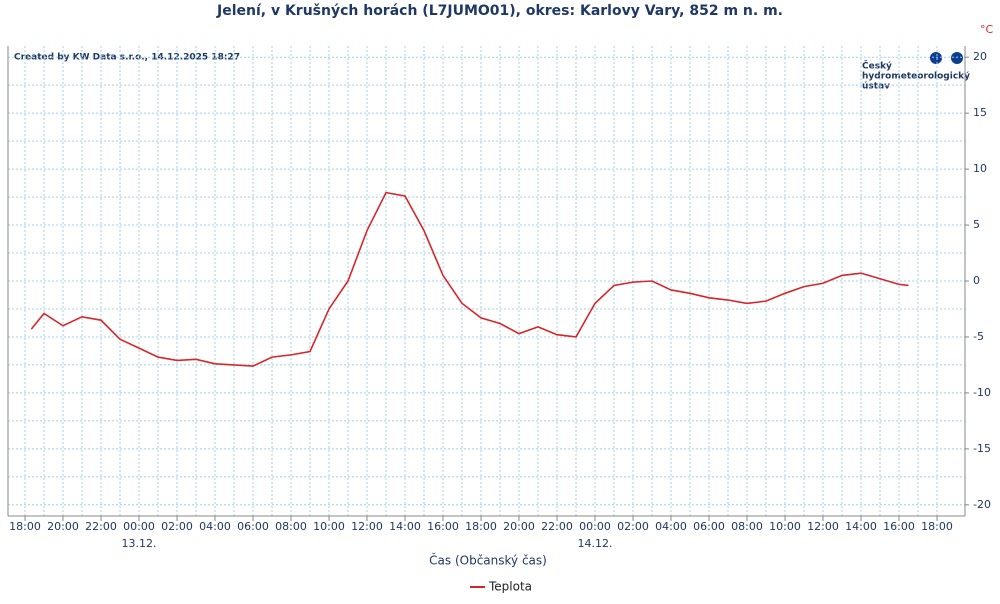 This screenshot has width=1000, height=604. I want to click on y-tick-label: 15, so click(980, 112).